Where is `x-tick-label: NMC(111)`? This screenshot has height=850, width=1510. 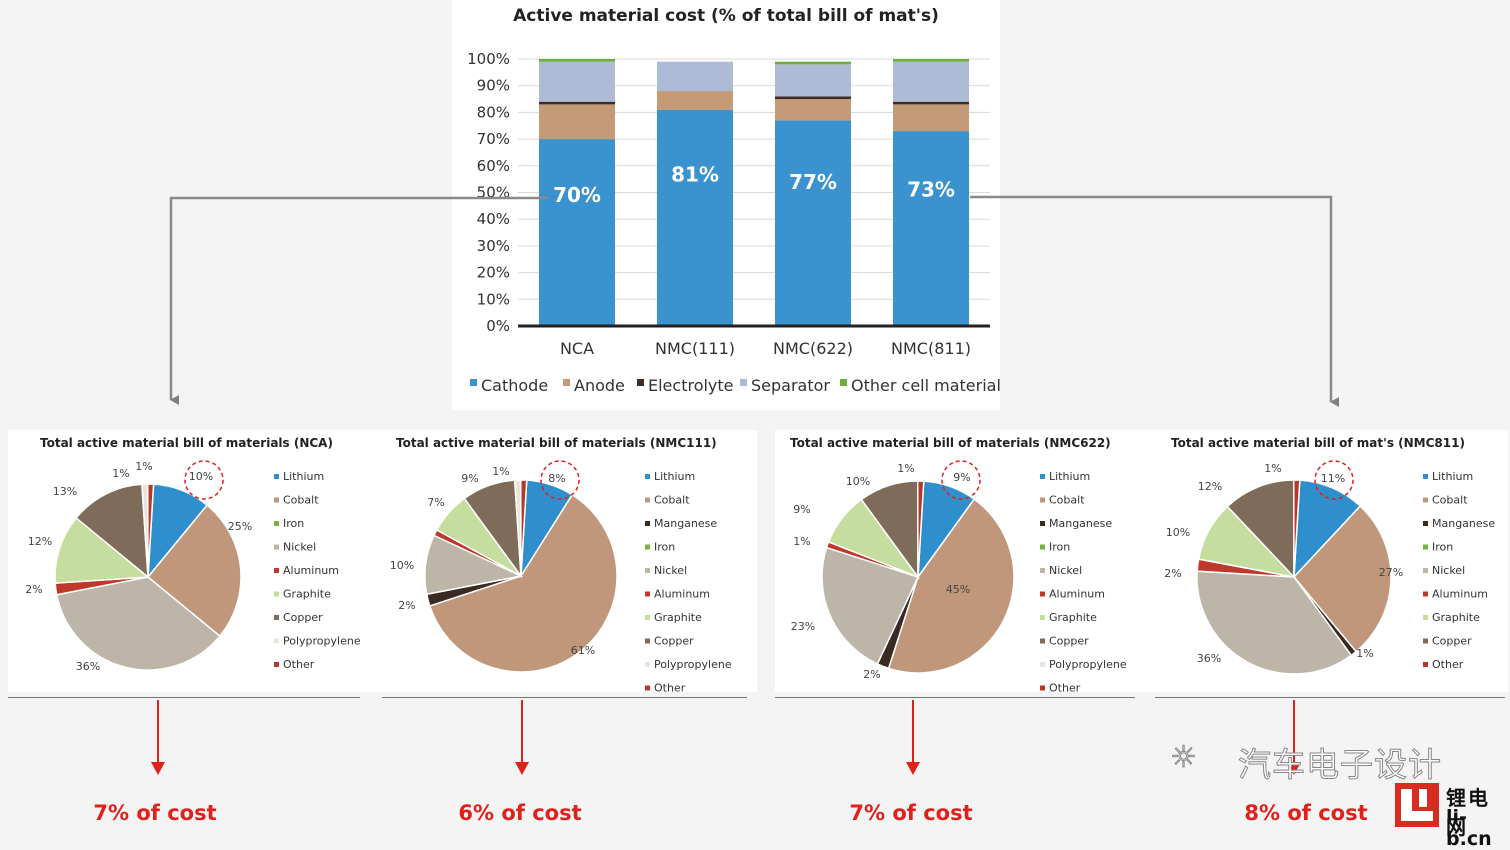 x-tick-label: NMC(111) is located at coordinates (695, 348).